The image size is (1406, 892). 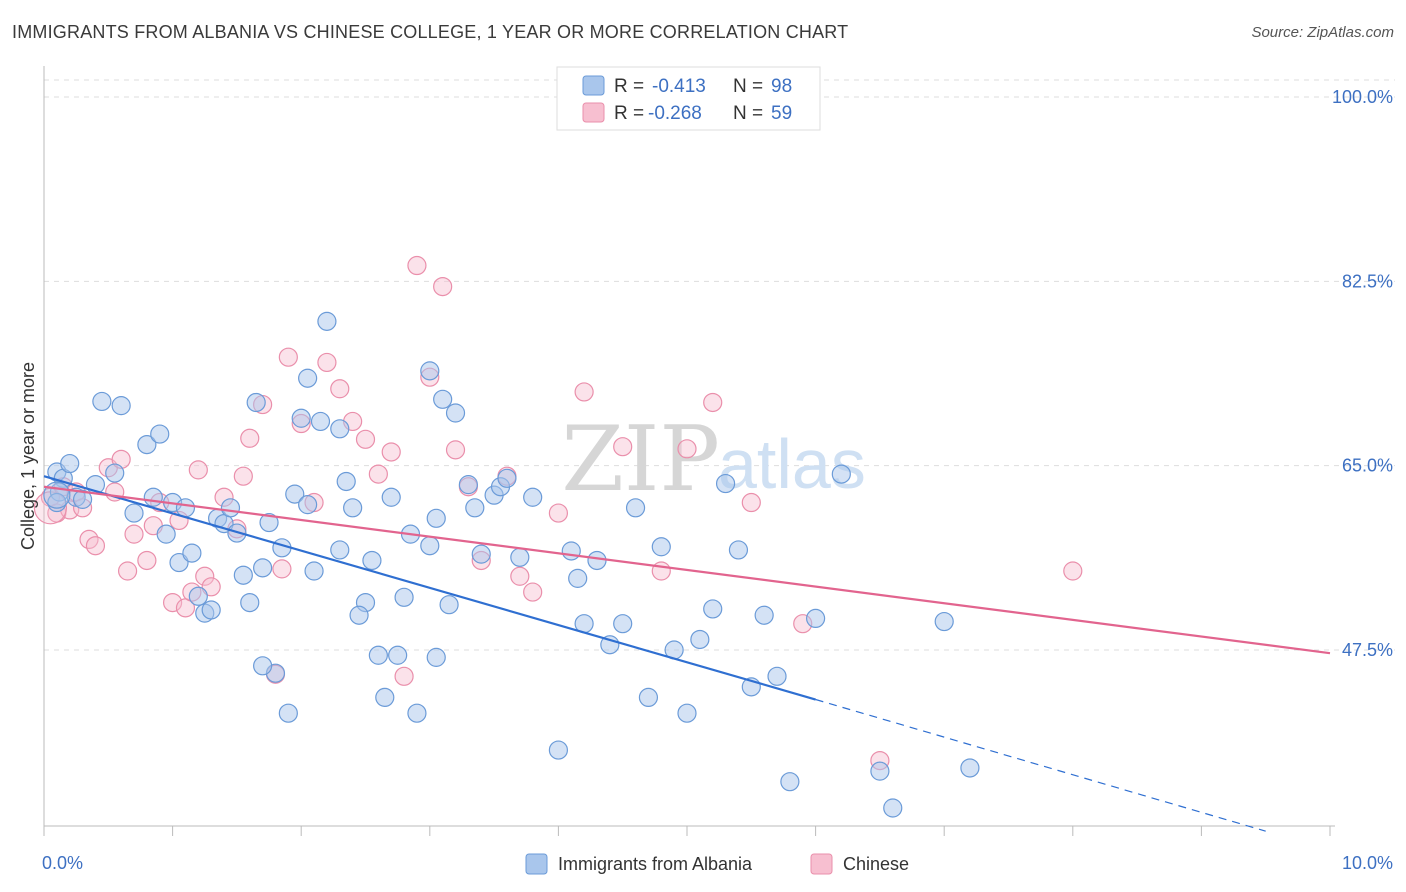 What do you see at coordinates (1322, 32) in the screenshot?
I see `source-label: Source: ZipAtlas.com` at bounding box center [1322, 32].